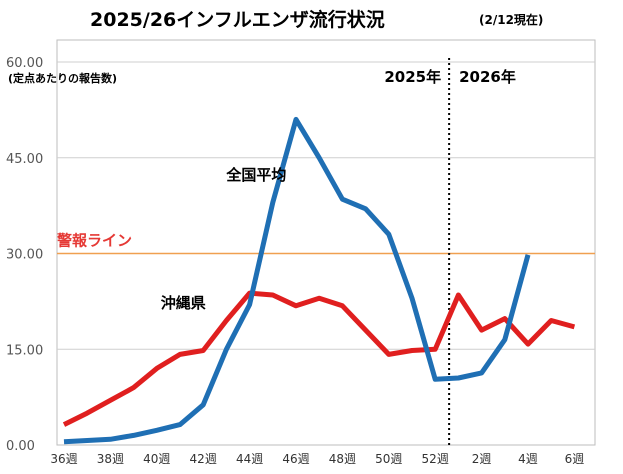 This screenshot has width=623, height=474. What do you see at coordinates (255, 175) in the screenshot?
I see `series-label-national: 全国平均` at bounding box center [255, 175].